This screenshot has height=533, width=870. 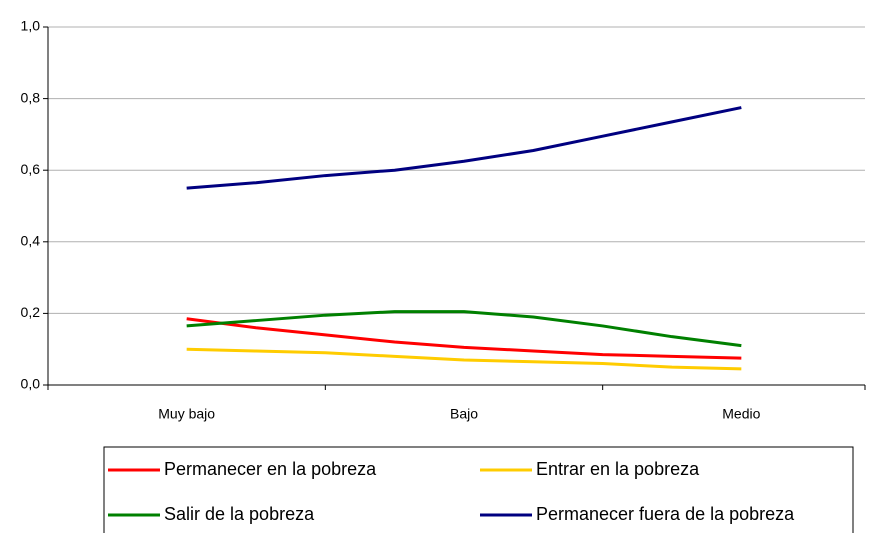 I want to click on legend-box, so click(x=478, y=489).